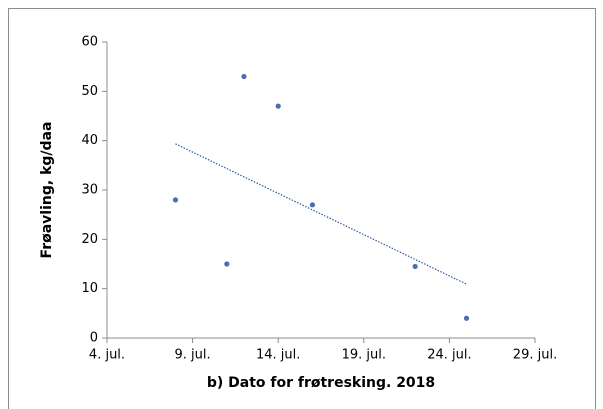 Image resolution: width=603 pixels, height=409 pixels. What do you see at coordinates (89, 239) in the screenshot?
I see `y-tick-label: 20` at bounding box center [89, 239].